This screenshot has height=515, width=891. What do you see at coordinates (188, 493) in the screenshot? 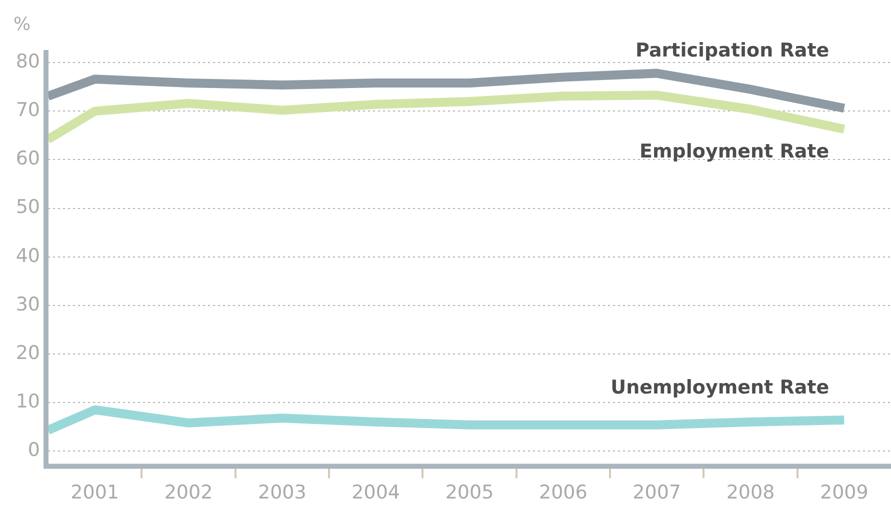
I see `x-tick-label: 2002` at bounding box center [188, 493].